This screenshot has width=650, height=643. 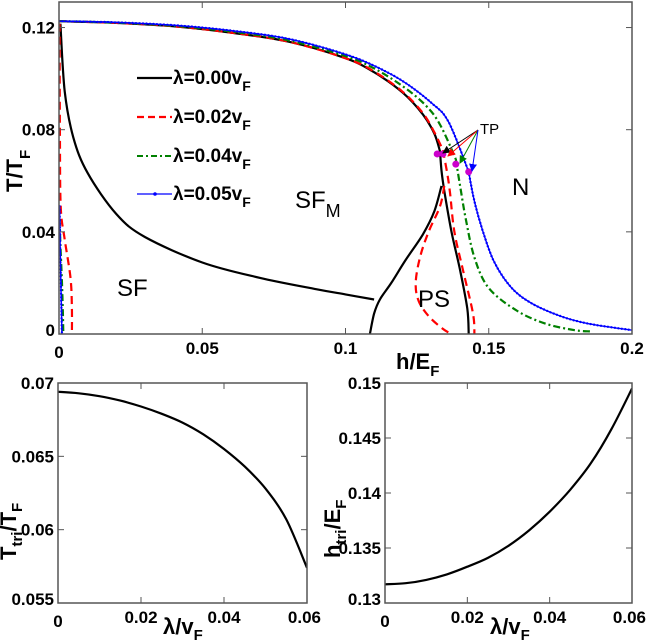 I want to click on y-tick-label: 0.145, so click(x=359, y=438).